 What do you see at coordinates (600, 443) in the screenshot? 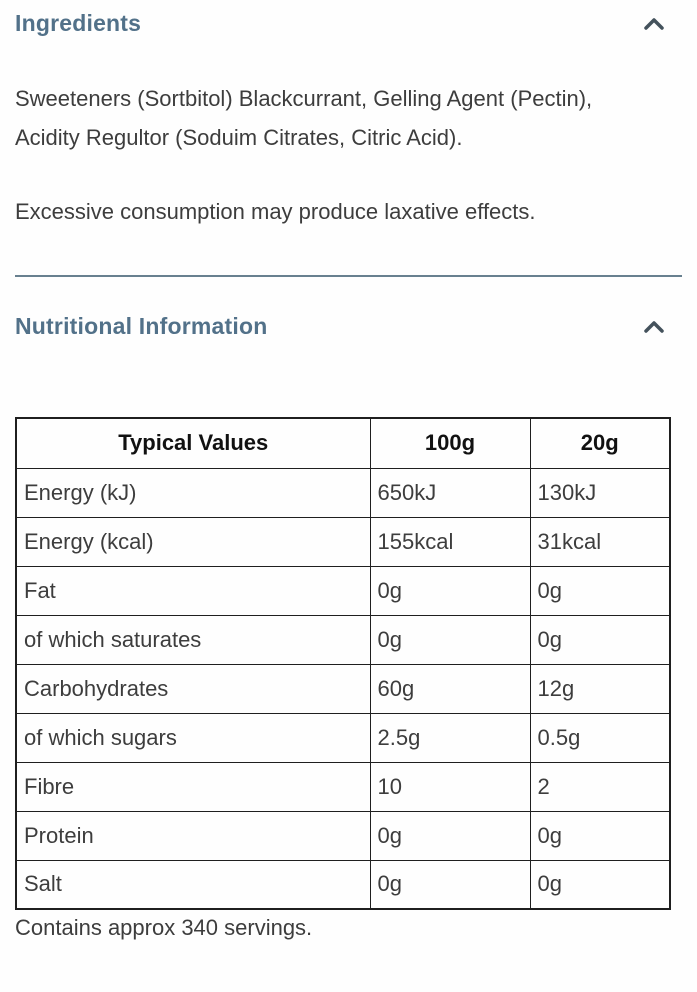
I see `column-header-20g: 20g` at bounding box center [600, 443].